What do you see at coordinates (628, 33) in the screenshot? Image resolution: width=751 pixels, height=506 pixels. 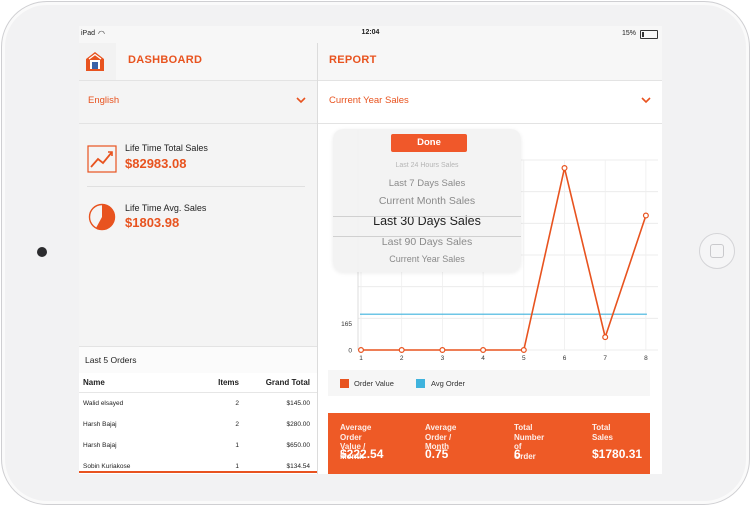 I see `battery-percent: 15%` at bounding box center [628, 33].